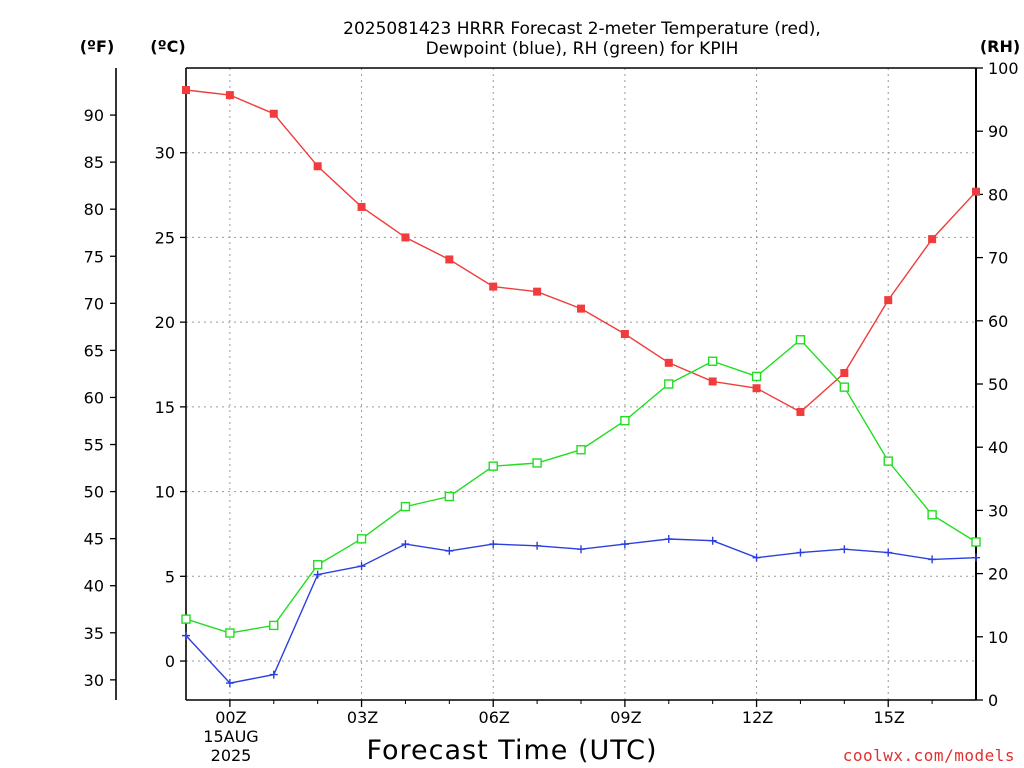  Describe the element at coordinates (998, 131) in the screenshot. I see `rh-tick-label: 90` at that location.